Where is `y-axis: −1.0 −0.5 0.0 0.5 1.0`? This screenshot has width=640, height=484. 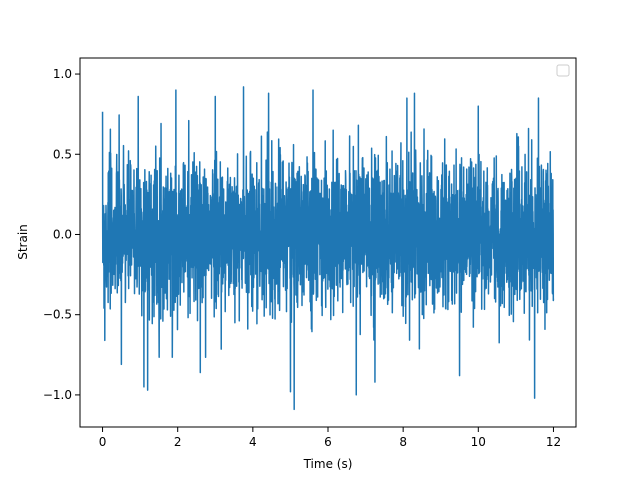
y-axis: −1.0 −0.5 0.0 0.5 1.0 is located at coordinates (61, 234).